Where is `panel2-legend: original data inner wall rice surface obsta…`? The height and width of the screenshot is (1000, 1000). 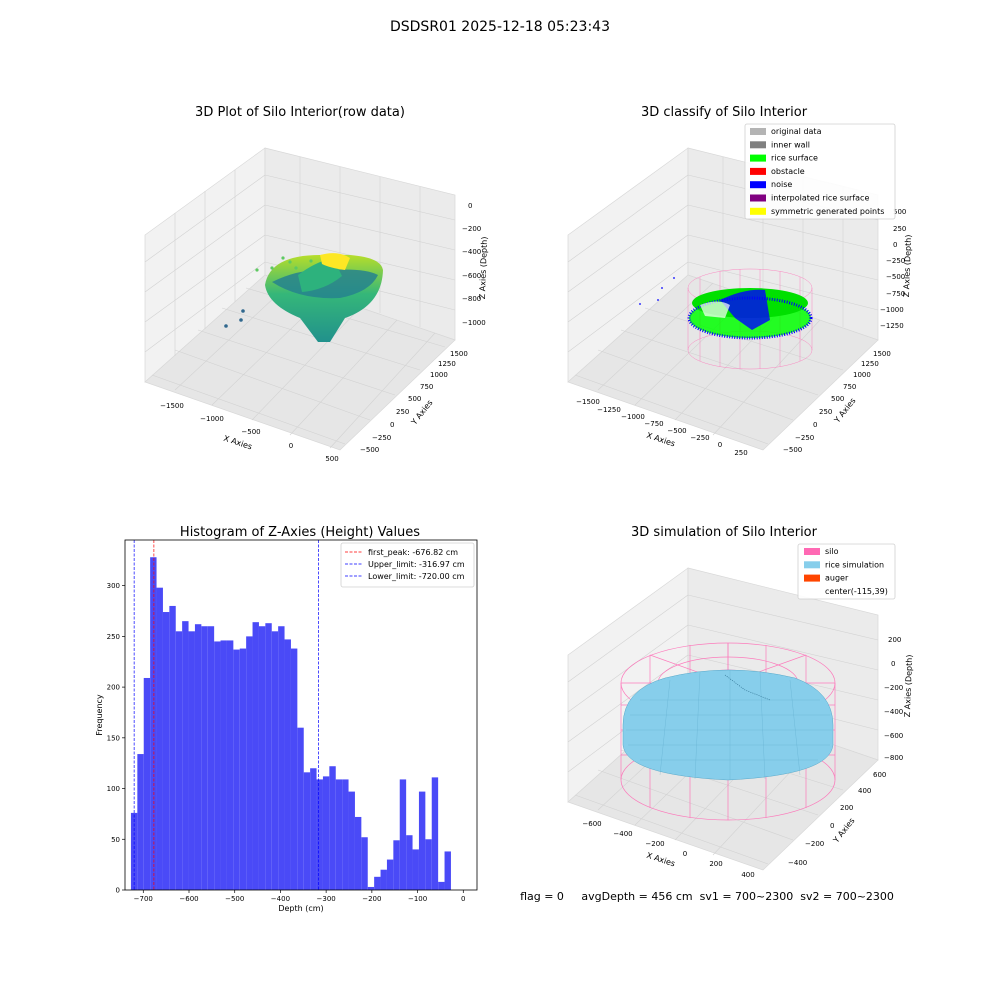
panel2-legend: original data inner wall rice surface obsta… is located at coordinates (820, 171).